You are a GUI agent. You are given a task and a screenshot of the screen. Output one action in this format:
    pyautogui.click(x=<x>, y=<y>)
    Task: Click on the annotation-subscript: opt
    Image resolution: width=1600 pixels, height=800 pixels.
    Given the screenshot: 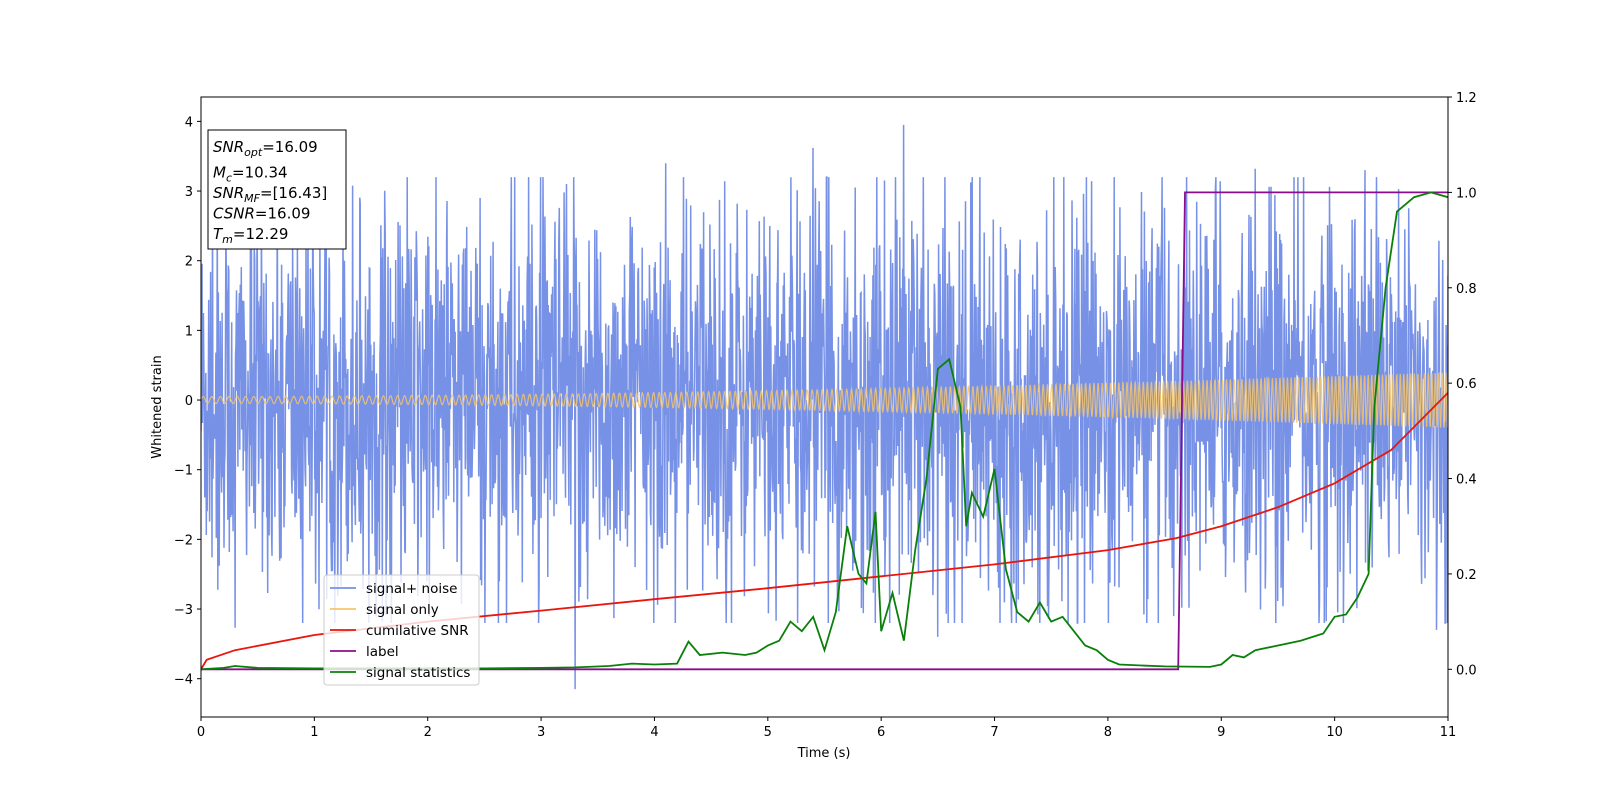 What is the action you would take?
    pyautogui.click(x=253, y=152)
    